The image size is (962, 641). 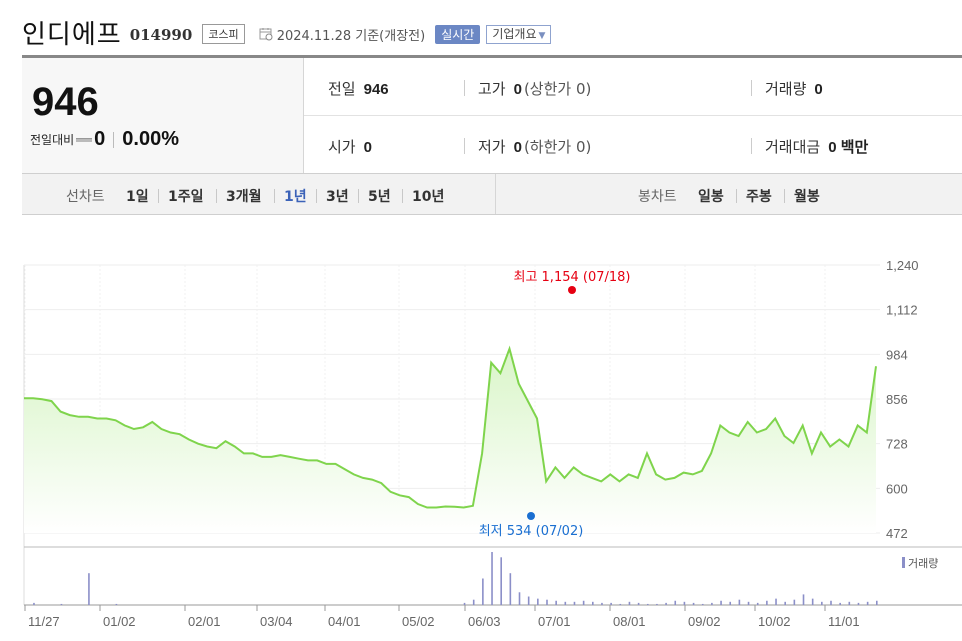 What do you see at coordinates (711, 197) in the screenshot?
I see `candle-daily: 일봉` at bounding box center [711, 197].